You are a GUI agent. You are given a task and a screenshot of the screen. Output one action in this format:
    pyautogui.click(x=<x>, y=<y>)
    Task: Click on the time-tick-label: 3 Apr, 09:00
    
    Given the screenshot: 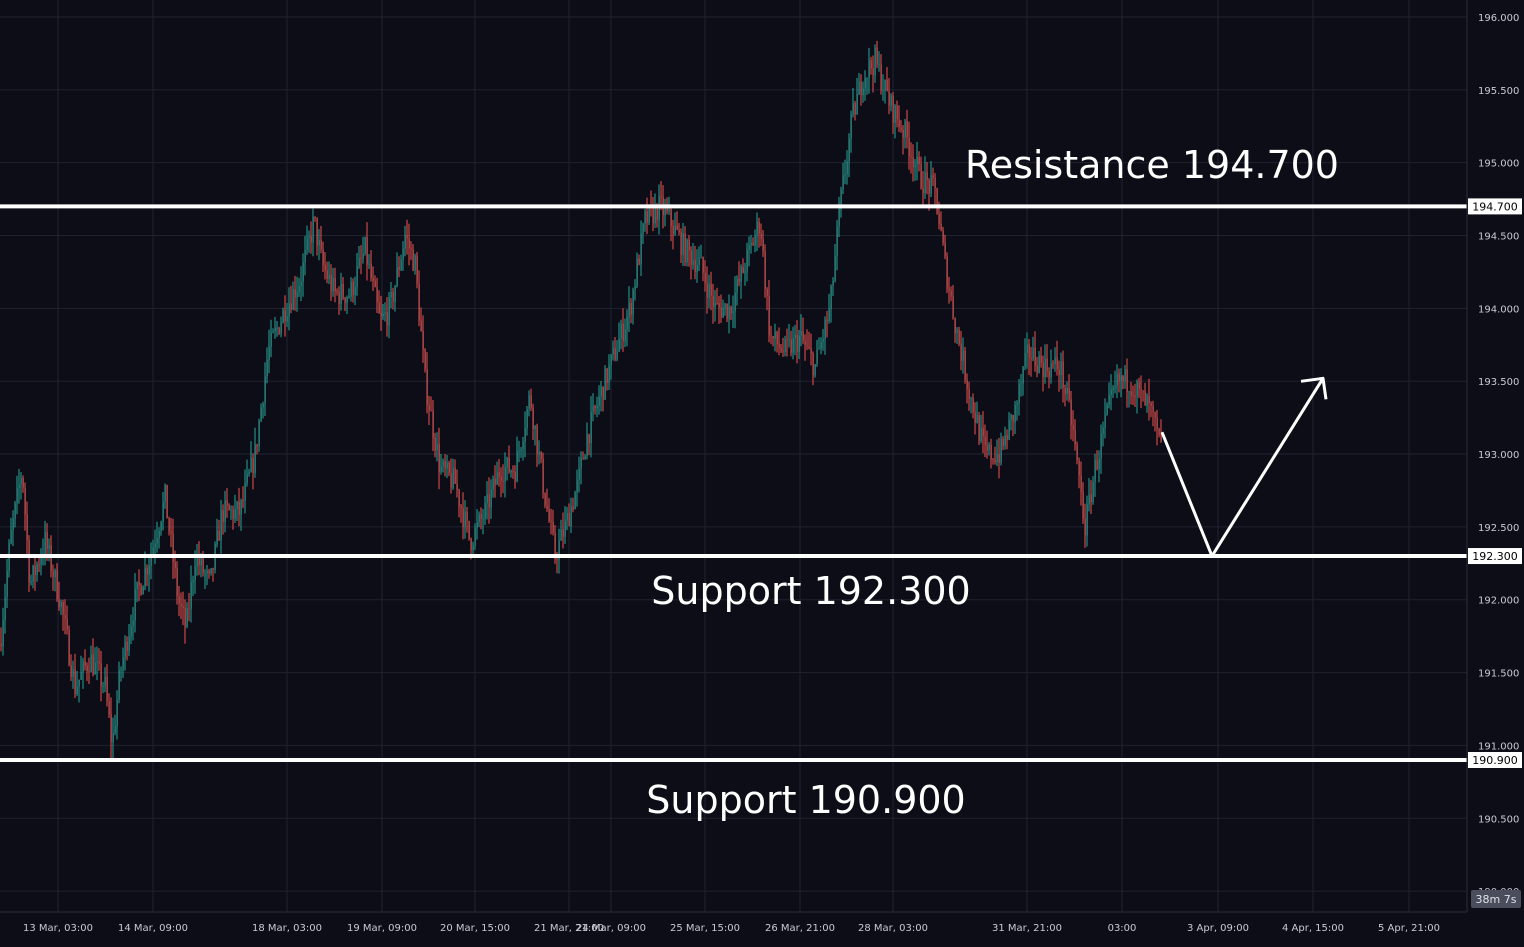 What is the action you would take?
    pyautogui.click(x=1218, y=928)
    